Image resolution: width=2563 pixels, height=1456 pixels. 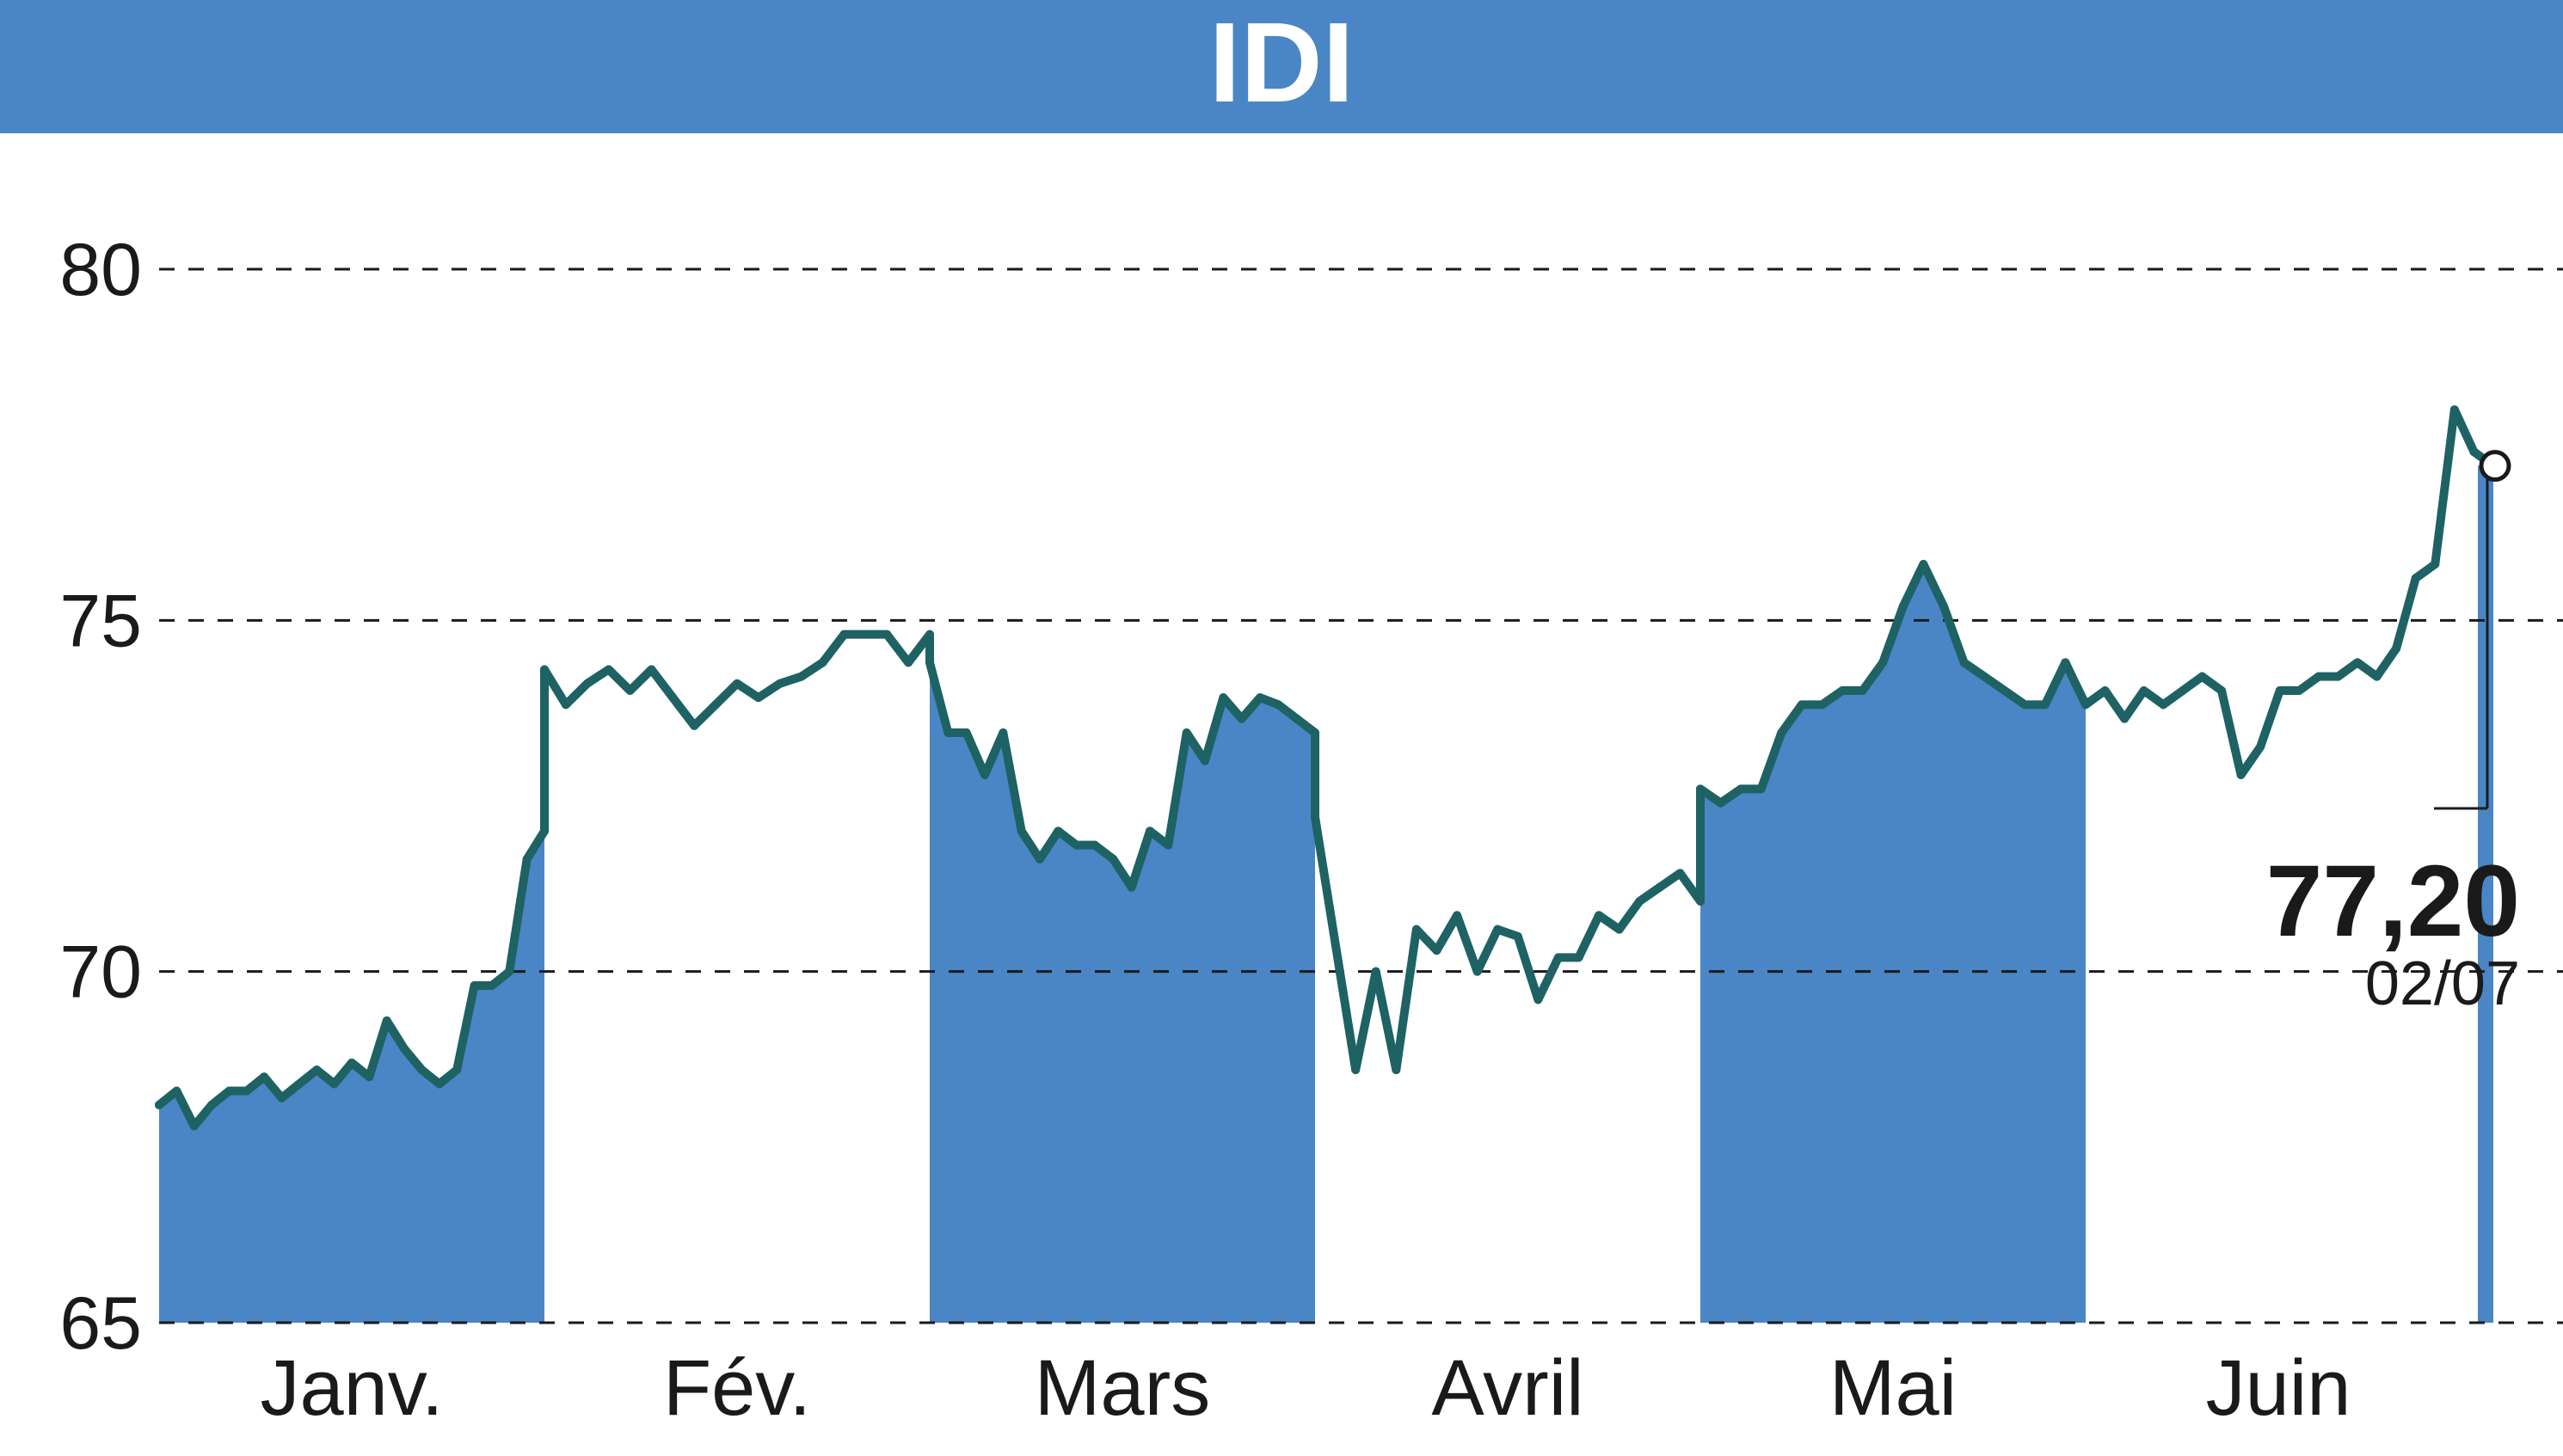 I want to click on last-value-dot, so click(x=2495, y=466).